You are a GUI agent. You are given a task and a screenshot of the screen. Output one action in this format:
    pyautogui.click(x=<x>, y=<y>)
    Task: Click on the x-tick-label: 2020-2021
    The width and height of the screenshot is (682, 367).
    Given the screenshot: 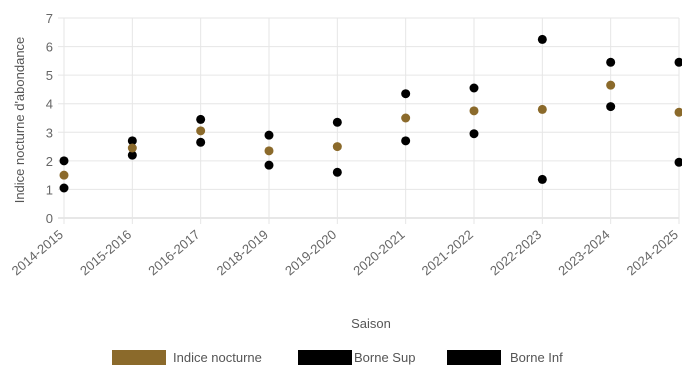 What is the action you would take?
    pyautogui.click(x=378, y=252)
    